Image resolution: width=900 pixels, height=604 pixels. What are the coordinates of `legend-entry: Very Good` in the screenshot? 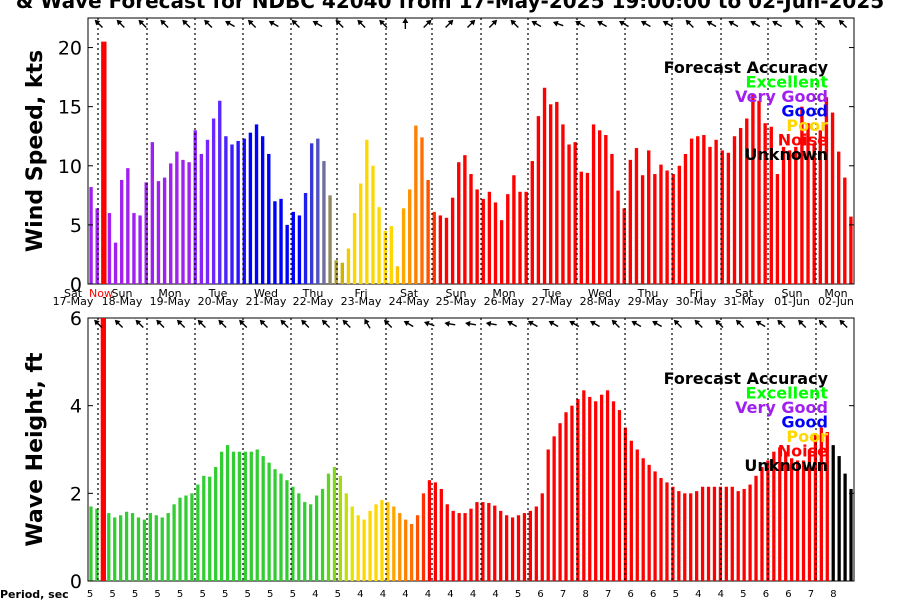 It's located at (781, 407).